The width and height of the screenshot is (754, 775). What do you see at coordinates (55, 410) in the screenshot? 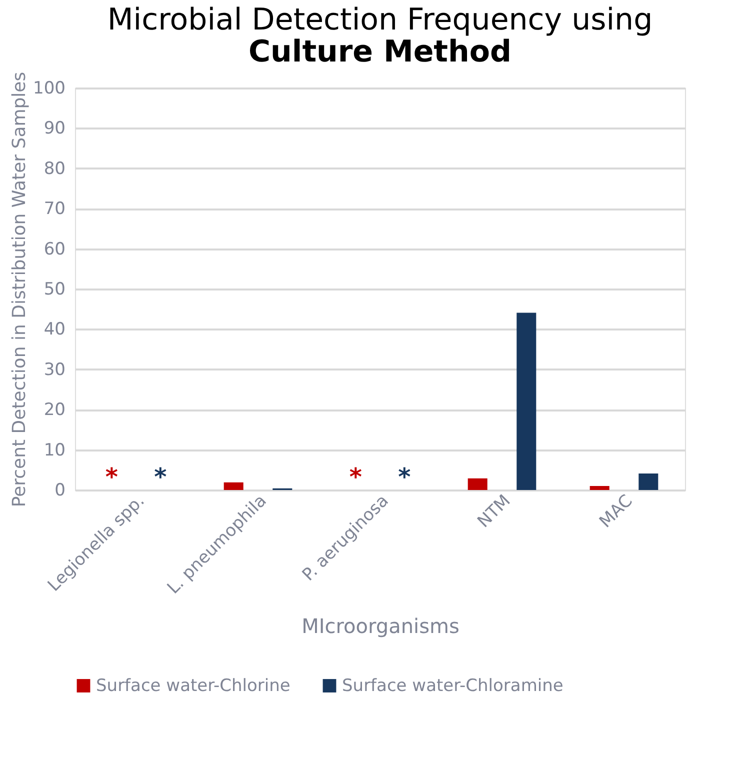
I see `y-tick-label: 20` at bounding box center [55, 410].